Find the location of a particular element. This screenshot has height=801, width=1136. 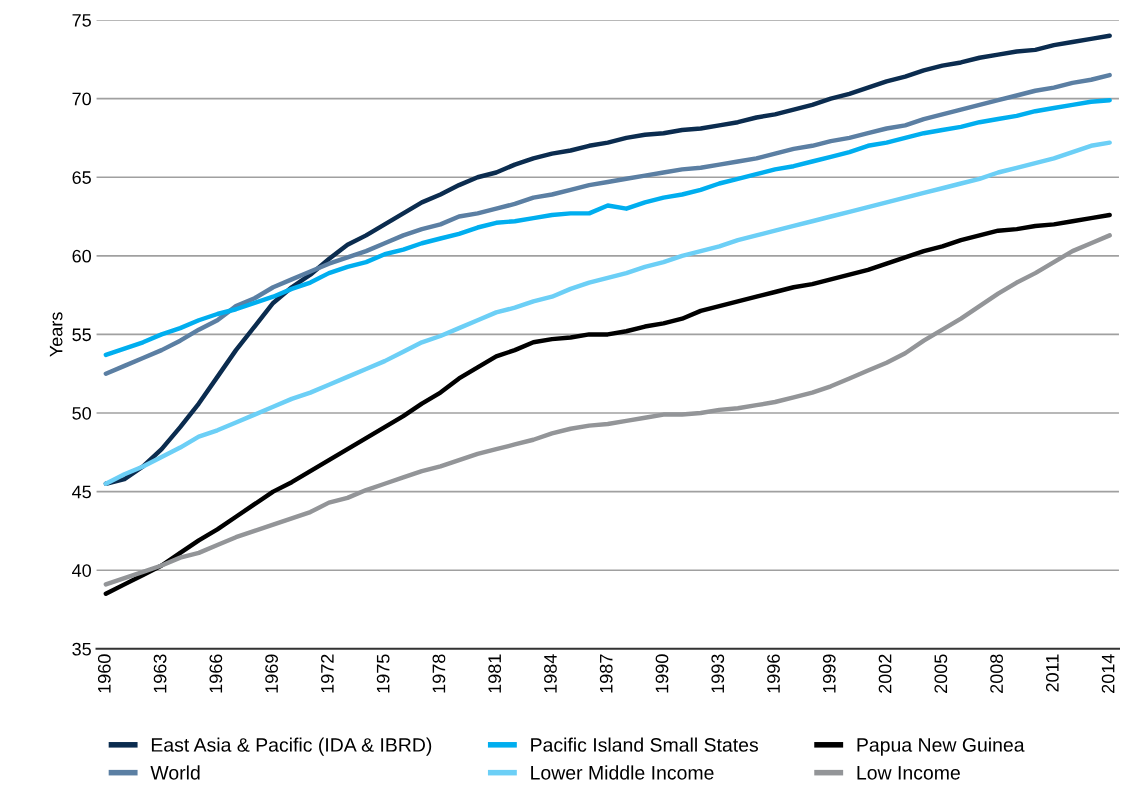

x-tick-label: 1972 is located at coordinates (327, 673).